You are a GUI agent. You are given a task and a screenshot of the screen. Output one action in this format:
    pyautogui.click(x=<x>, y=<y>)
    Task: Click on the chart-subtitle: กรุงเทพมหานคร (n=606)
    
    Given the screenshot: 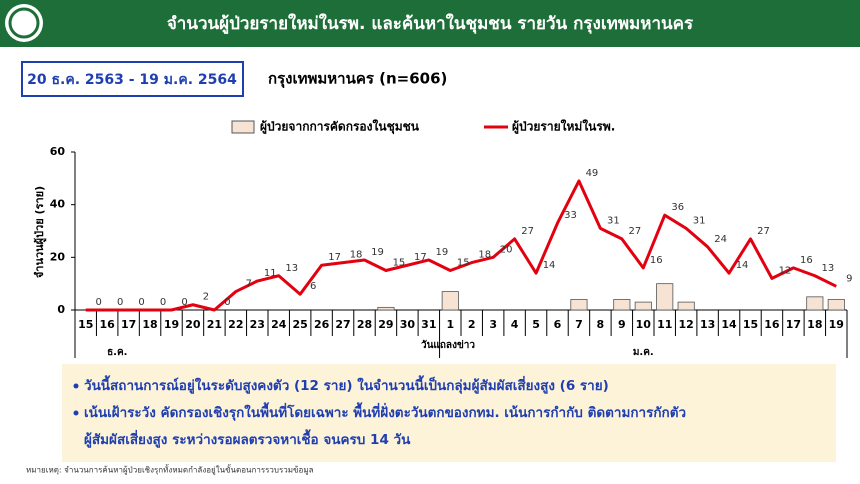 What is the action you would take?
    pyautogui.click(x=357, y=79)
    